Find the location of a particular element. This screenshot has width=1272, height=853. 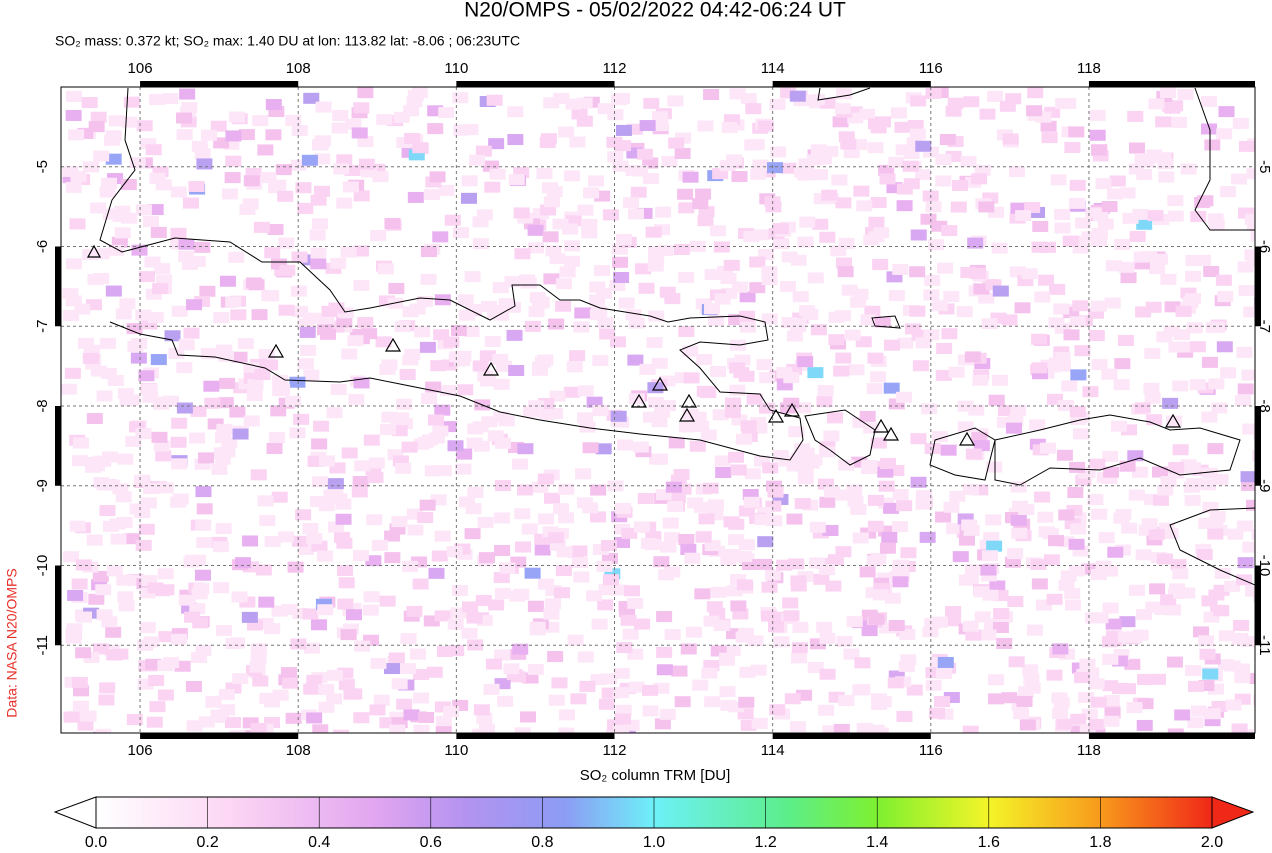

frame-segment is located at coordinates (1171, 736).